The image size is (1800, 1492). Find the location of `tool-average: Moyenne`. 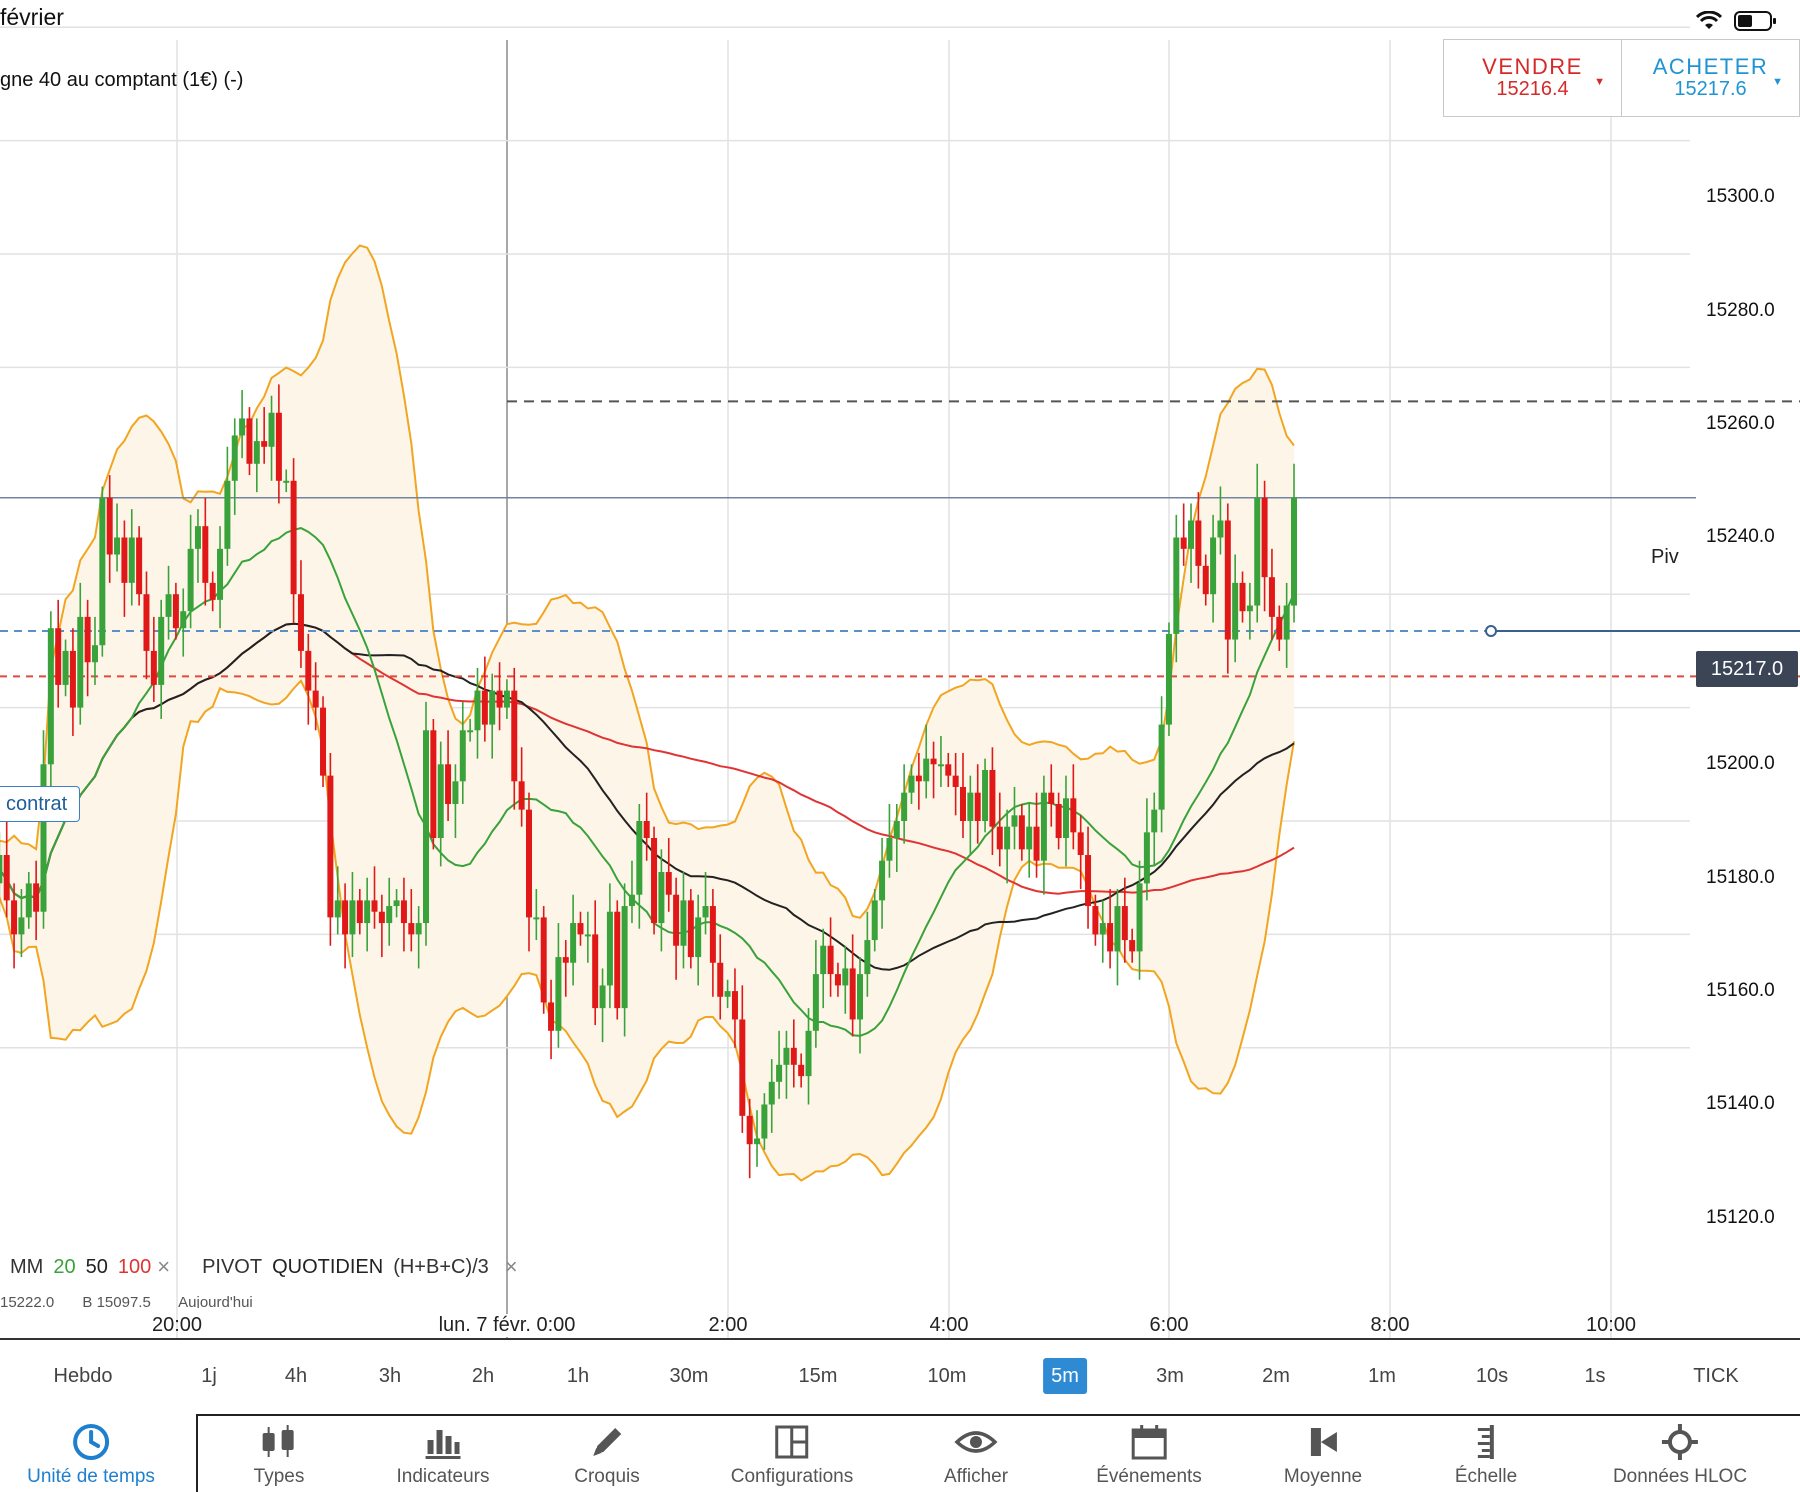

tool-average: Moyenne is located at coordinates (1323, 1455).